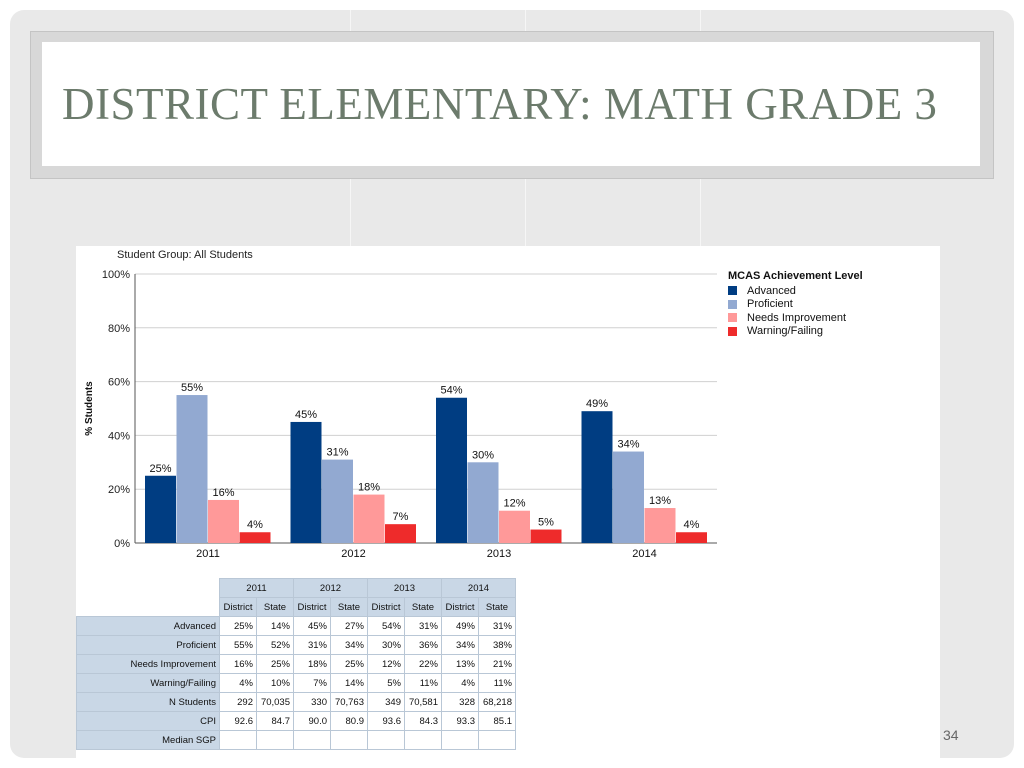 Image resolution: width=1024 pixels, height=768 pixels. Describe the element at coordinates (951, 735) in the screenshot. I see `page-number: 34` at that location.